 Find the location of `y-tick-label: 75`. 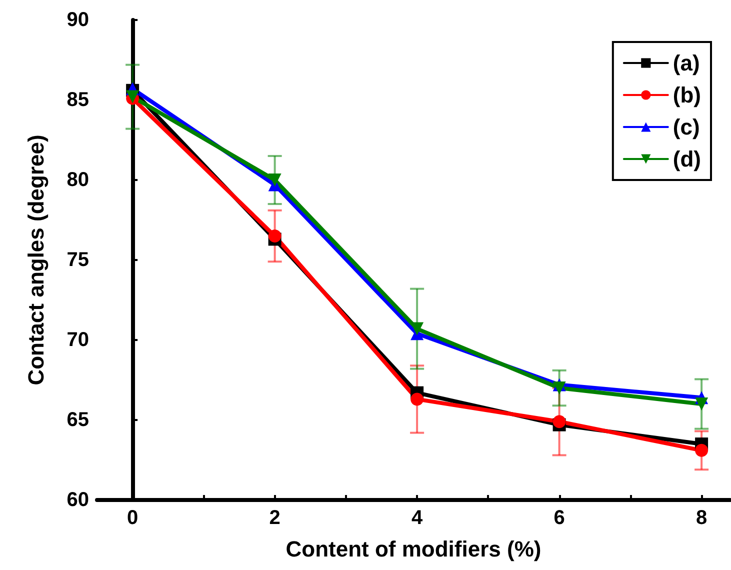

y-tick-label: 75 is located at coordinates (77, 260).